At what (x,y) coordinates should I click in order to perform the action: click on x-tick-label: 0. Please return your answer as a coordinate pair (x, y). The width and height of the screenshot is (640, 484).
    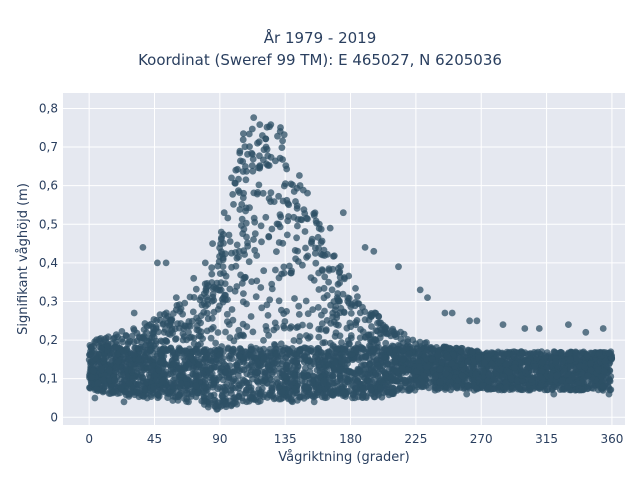
    Looking at the image, I should click on (89, 439).